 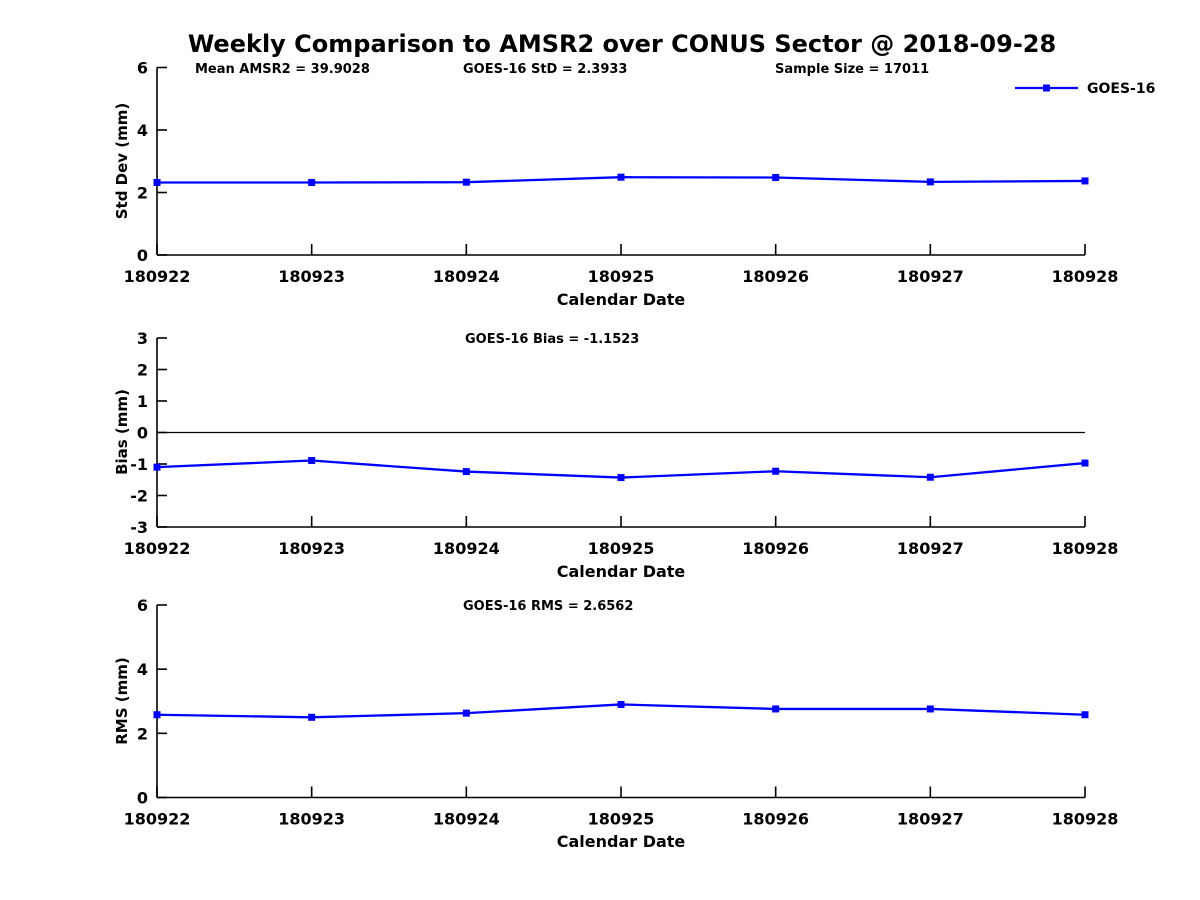 I want to click on legend-series-label: GOES-16, so click(x=1121, y=89).